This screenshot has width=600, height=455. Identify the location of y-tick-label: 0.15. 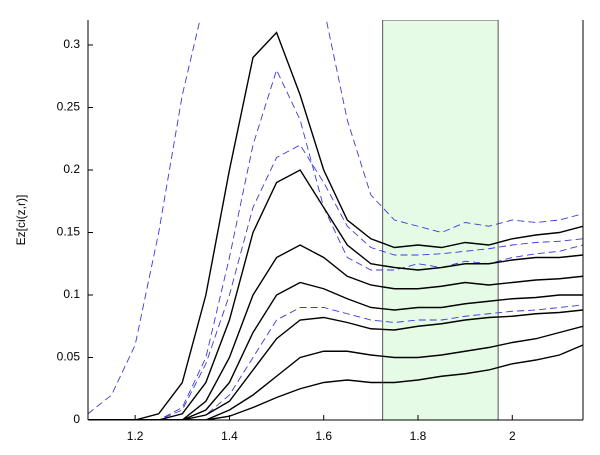
(69, 232).